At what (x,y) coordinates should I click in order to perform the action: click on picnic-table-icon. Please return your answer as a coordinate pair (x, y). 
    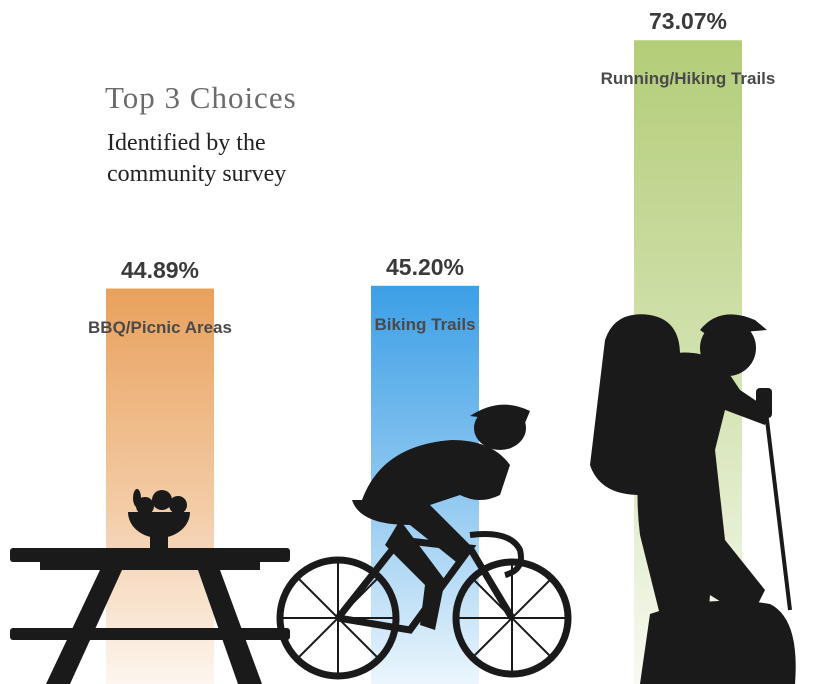
    Looking at the image, I should click on (150, 586).